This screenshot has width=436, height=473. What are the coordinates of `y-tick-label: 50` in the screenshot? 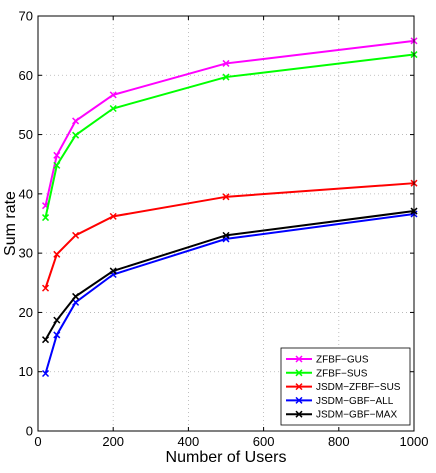 It's located at (26, 134).